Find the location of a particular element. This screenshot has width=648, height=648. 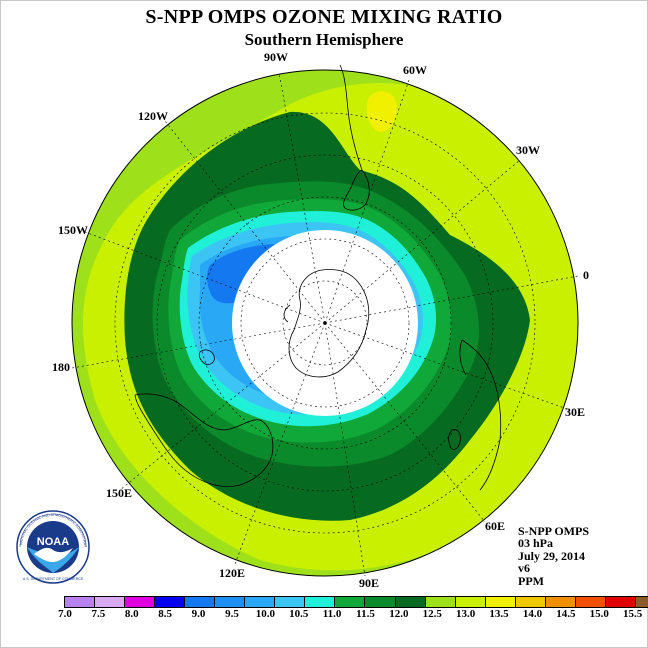

info-date: July 29, 2014 is located at coordinates (552, 555).